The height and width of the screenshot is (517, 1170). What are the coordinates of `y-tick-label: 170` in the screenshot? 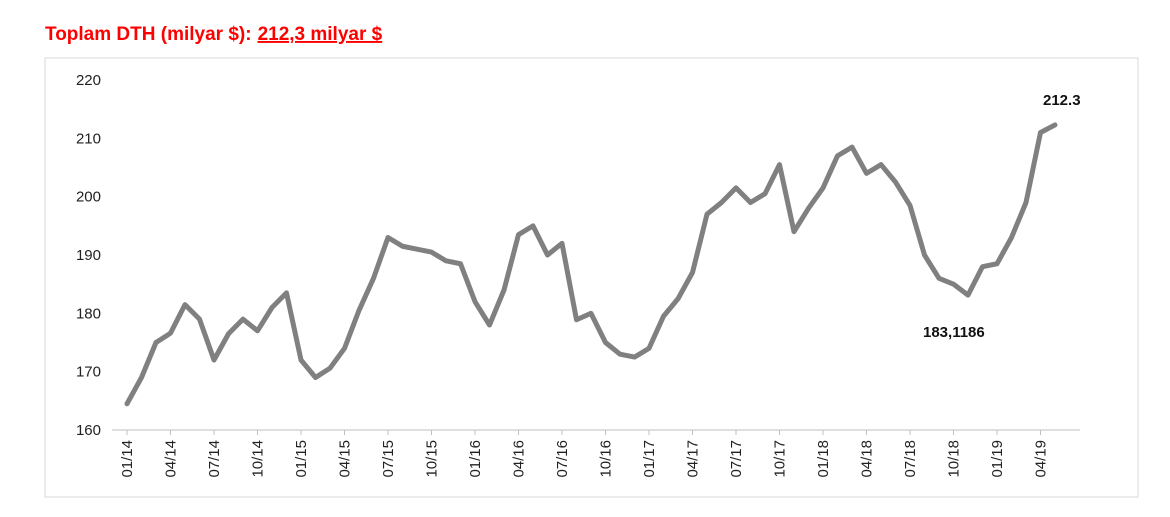 It's located at (88, 372).